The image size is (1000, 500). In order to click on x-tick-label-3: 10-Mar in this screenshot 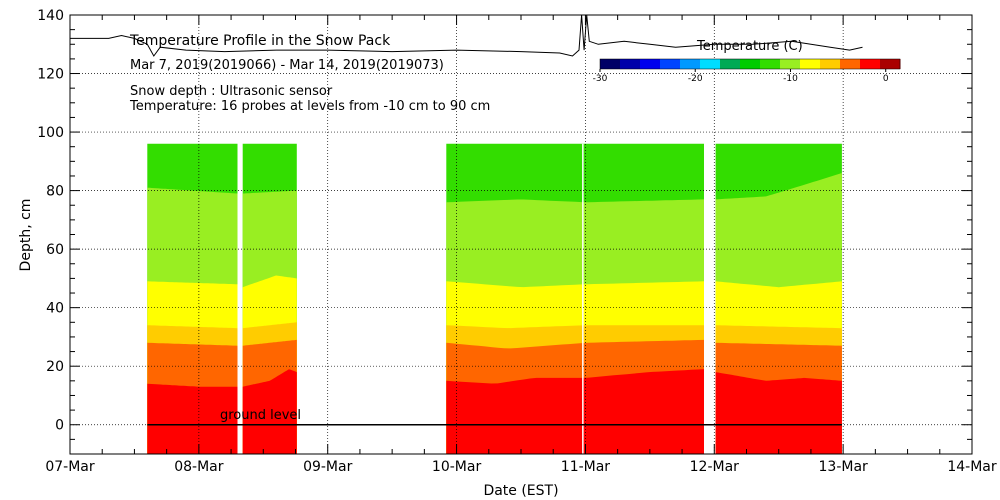, I will do `click(457, 467)`.